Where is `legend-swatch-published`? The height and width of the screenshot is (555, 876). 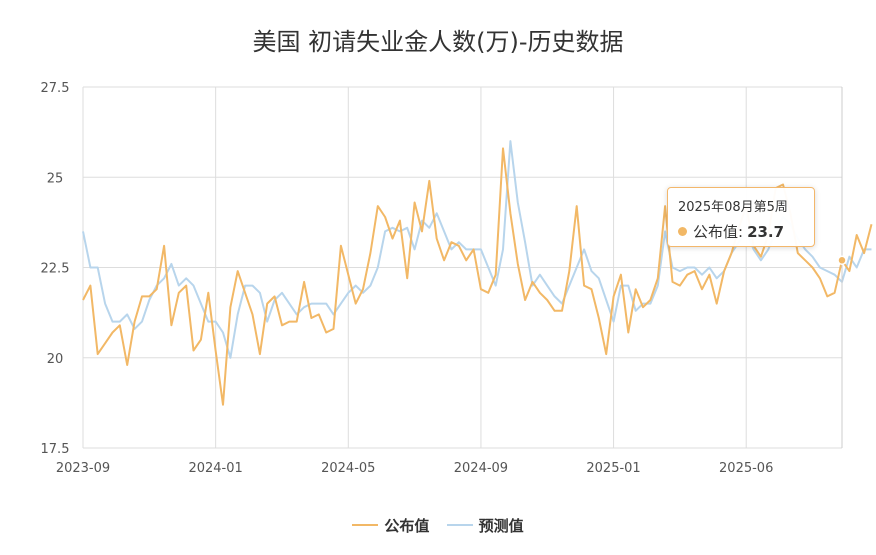
legend-swatch-published is located at coordinates (365, 525).